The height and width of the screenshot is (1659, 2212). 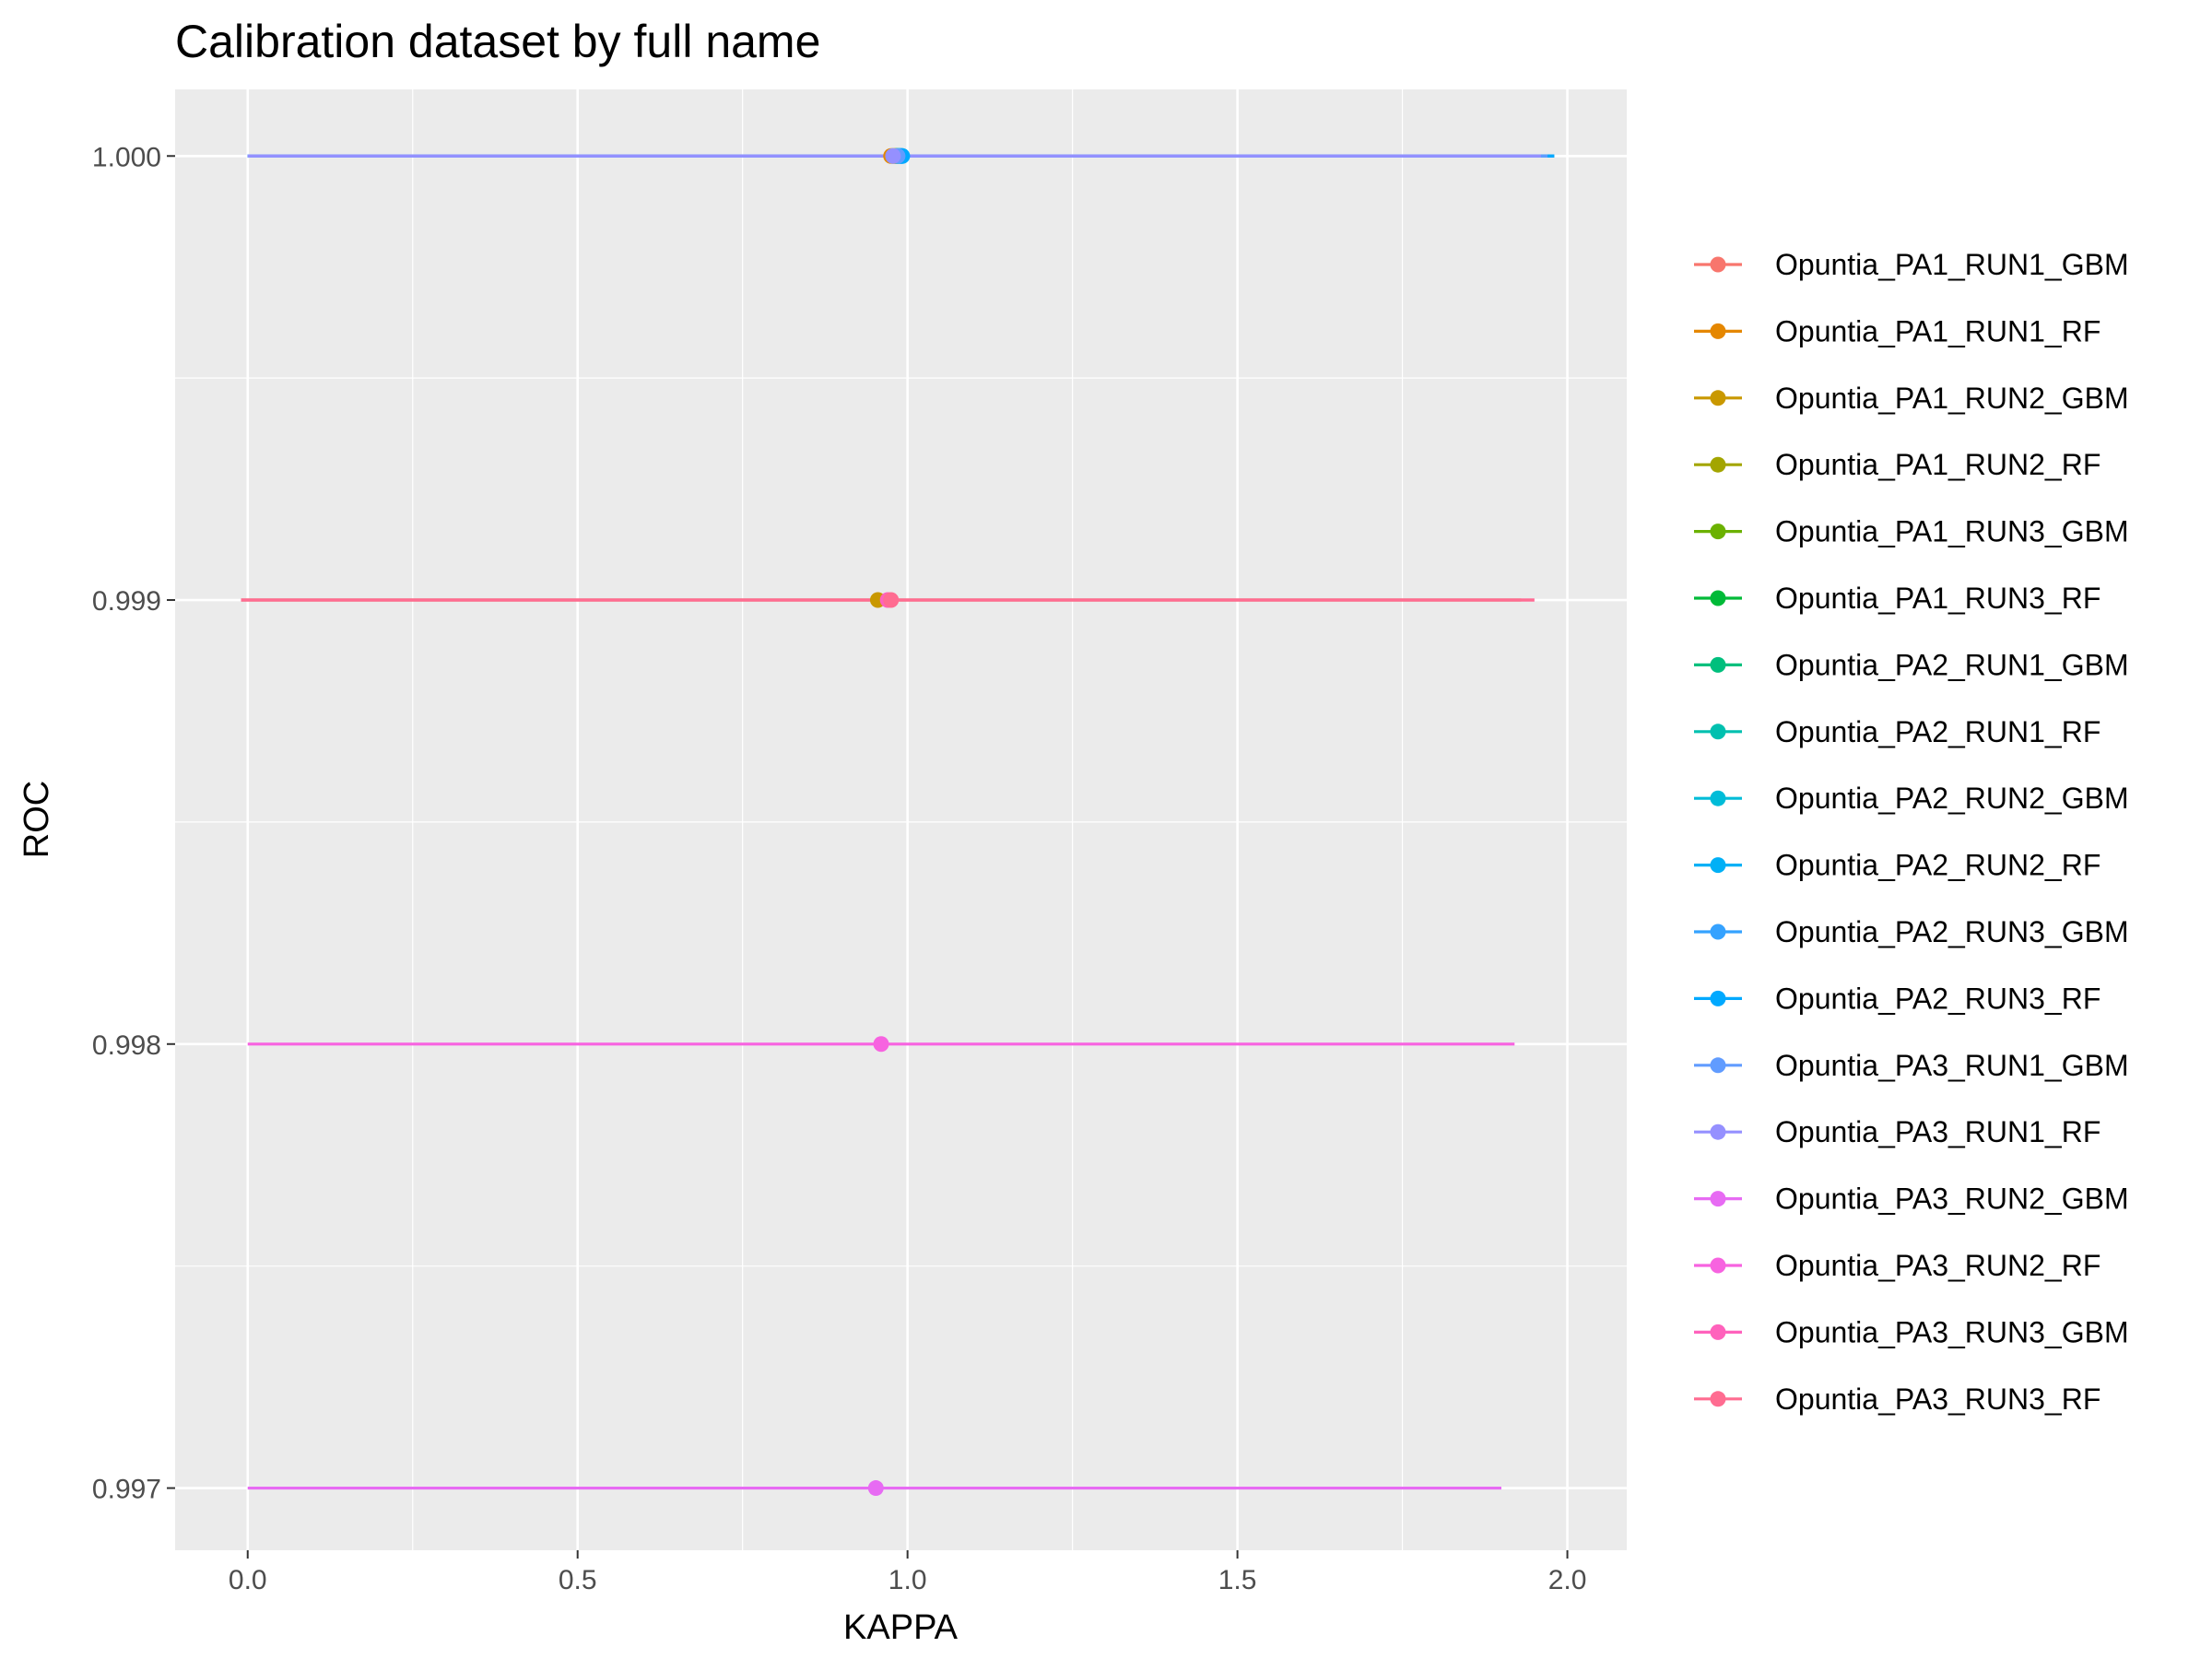 I want to click on chart-title: Calibration dataset by full name, so click(x=497, y=41).